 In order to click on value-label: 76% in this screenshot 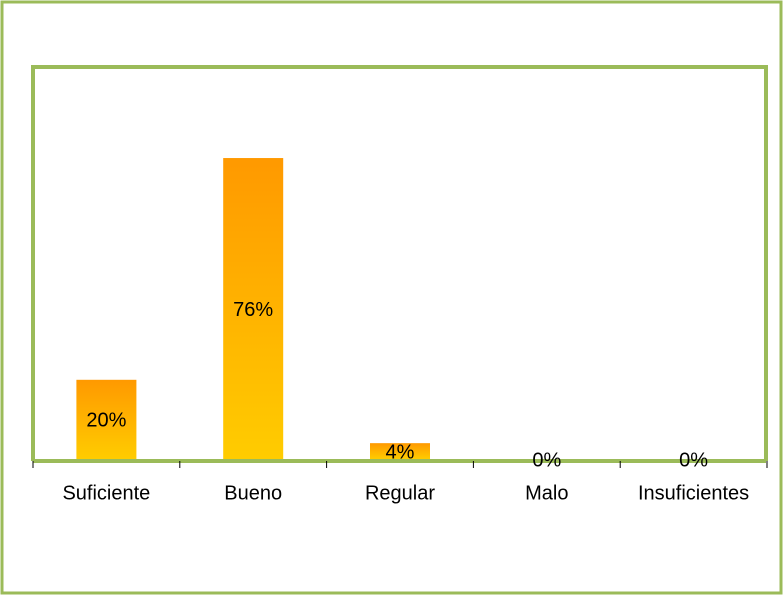, I will do `click(253, 310)`.